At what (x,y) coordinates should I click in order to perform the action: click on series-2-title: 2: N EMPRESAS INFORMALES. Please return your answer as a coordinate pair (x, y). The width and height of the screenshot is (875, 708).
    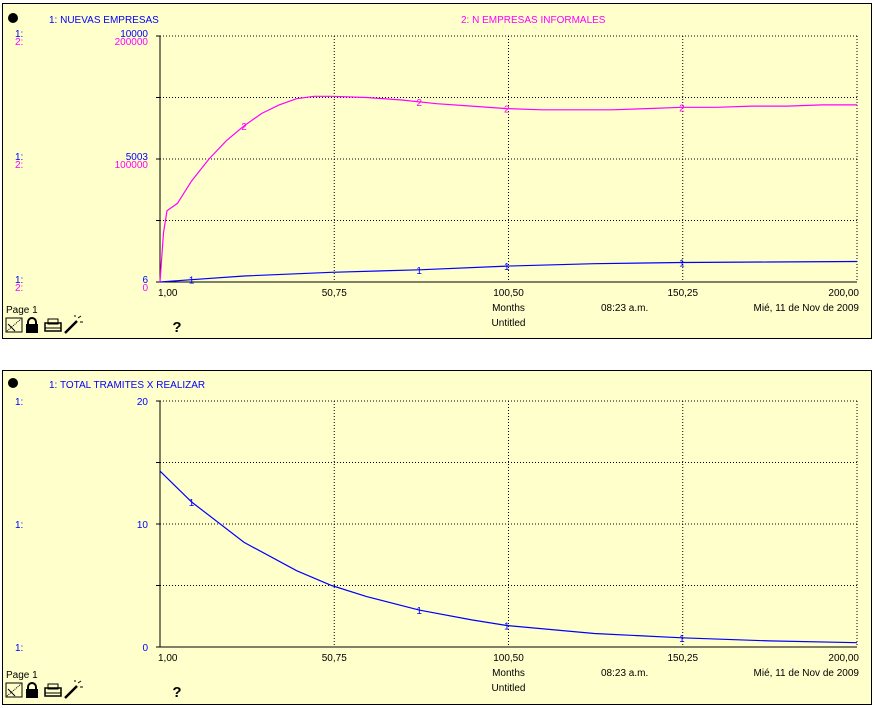
    Looking at the image, I should click on (533, 20).